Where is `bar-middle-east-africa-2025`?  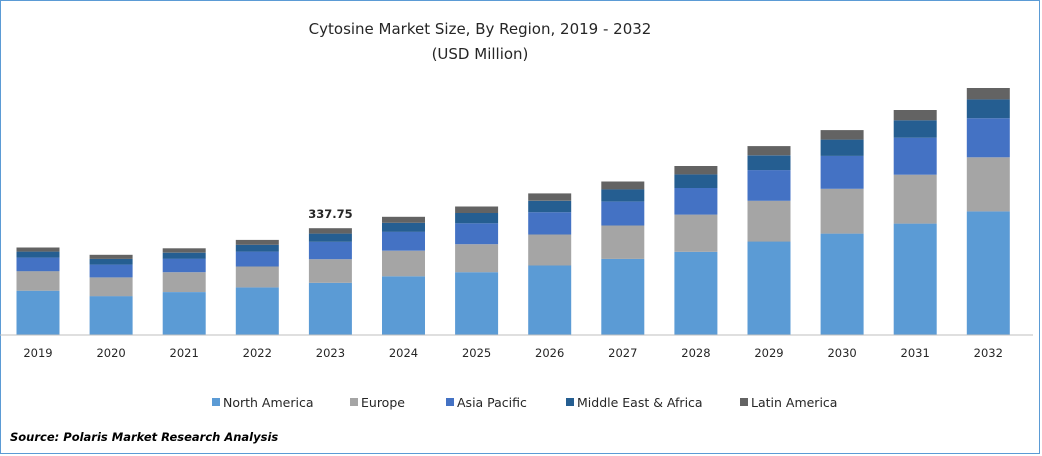 bar-middle-east-africa-2025 is located at coordinates (477, 218).